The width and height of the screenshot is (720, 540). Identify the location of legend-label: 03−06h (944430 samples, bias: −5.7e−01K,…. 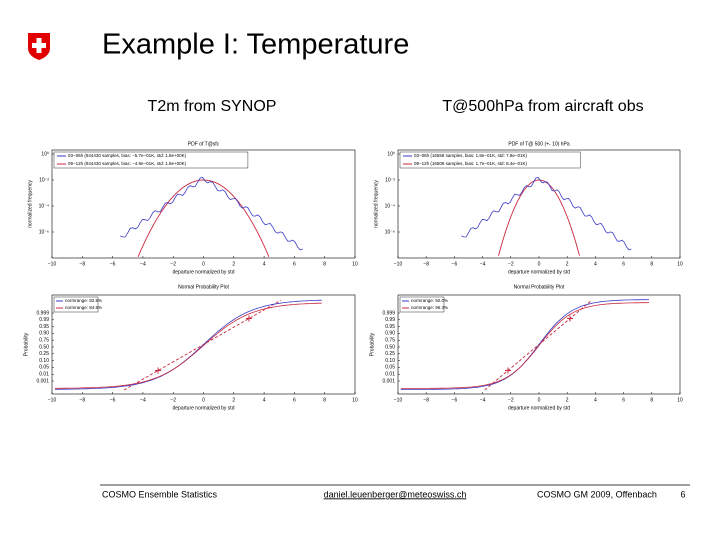
(127, 155).